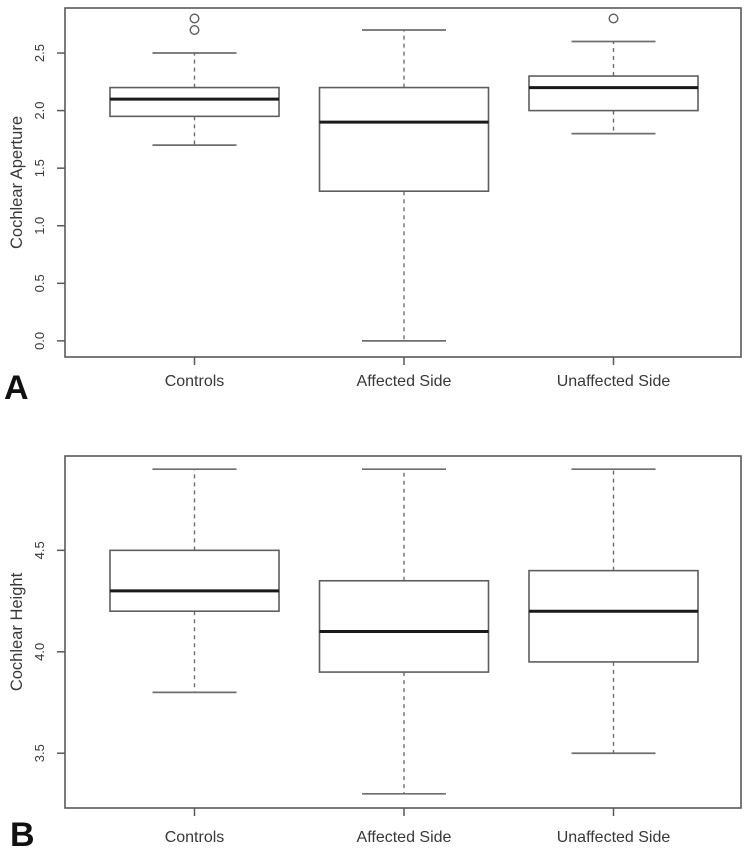 The height and width of the screenshot is (856, 749). What do you see at coordinates (39, 283) in the screenshot?
I see `y-tick-label: 0.5` at bounding box center [39, 283].